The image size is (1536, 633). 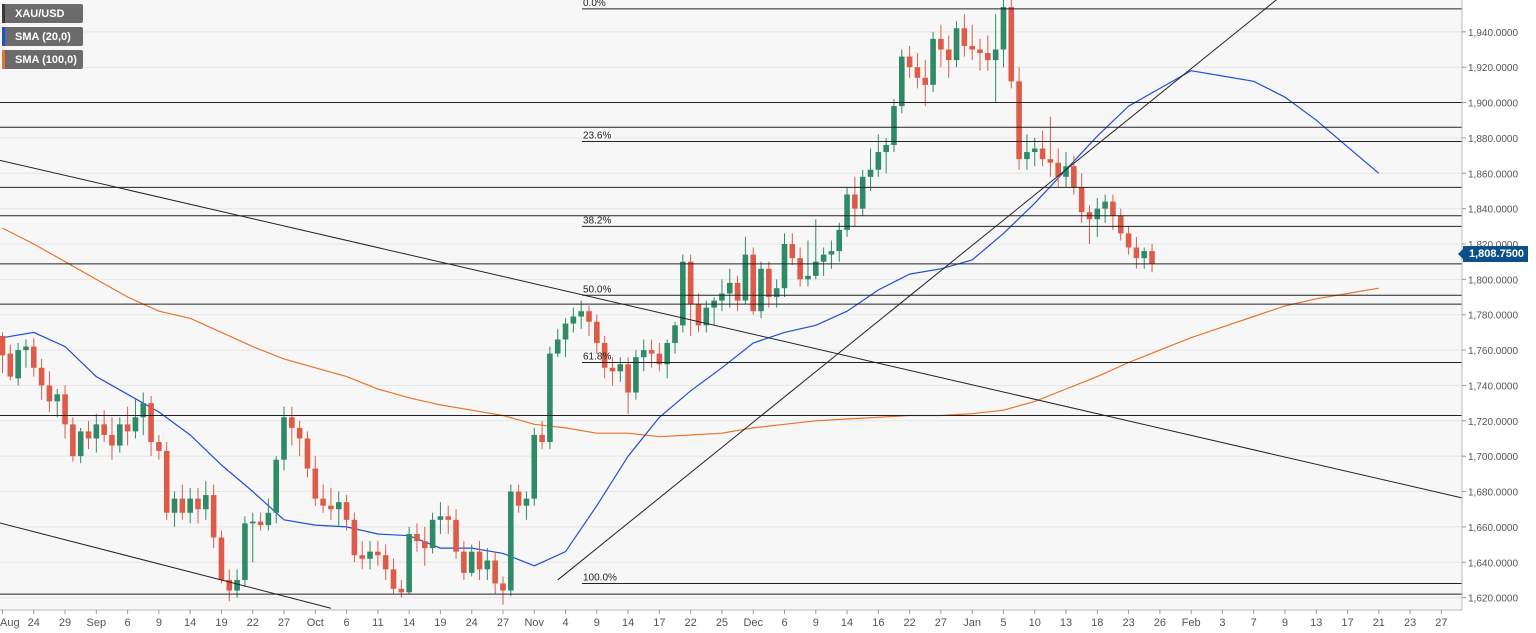 What do you see at coordinates (816, 623) in the screenshot?
I see `x-tick-label-26: 9` at bounding box center [816, 623].